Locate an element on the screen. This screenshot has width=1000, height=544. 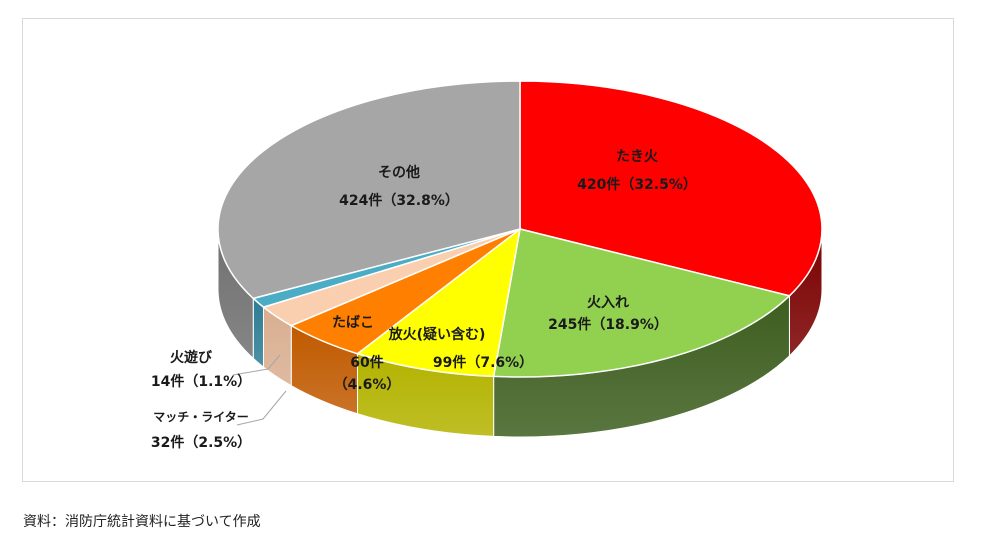
leader-lines is located at coordinates (259, 390).